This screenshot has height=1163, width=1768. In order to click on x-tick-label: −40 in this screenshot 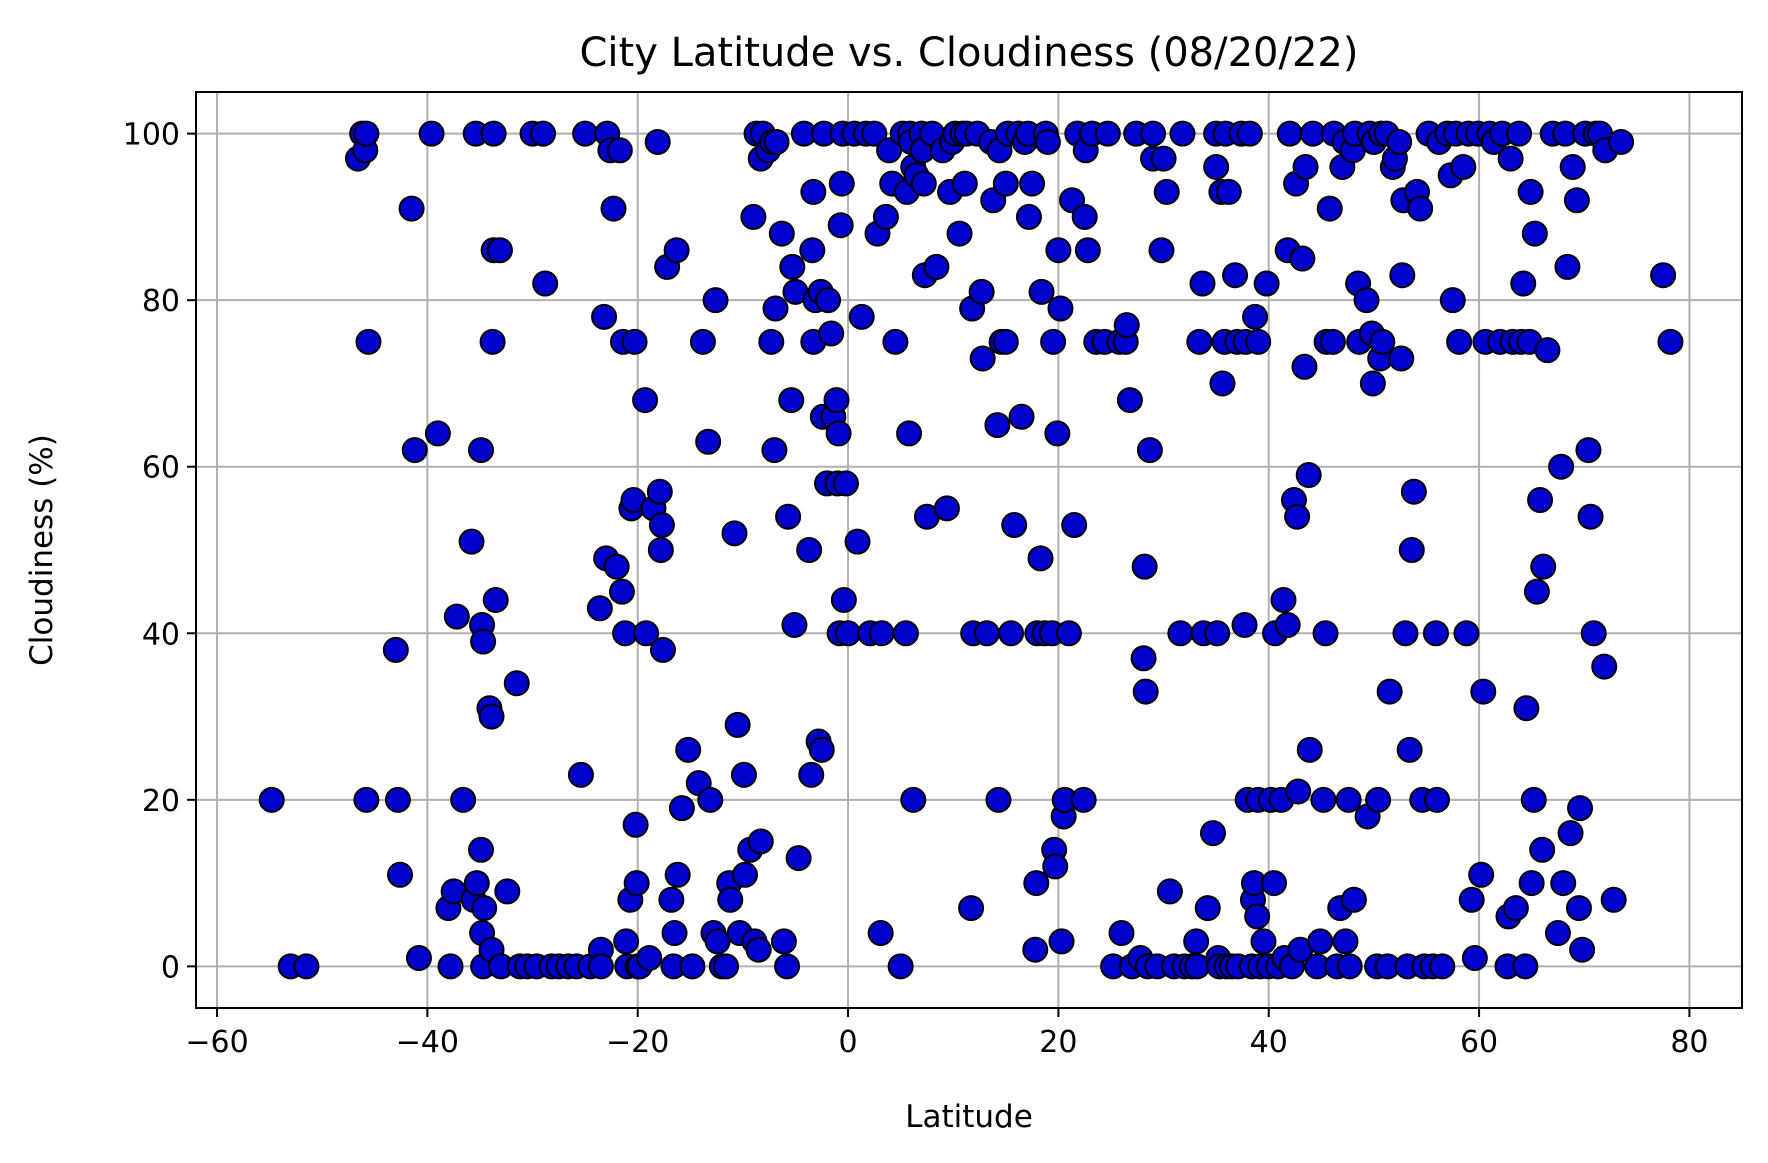, I will do `click(427, 1042)`.